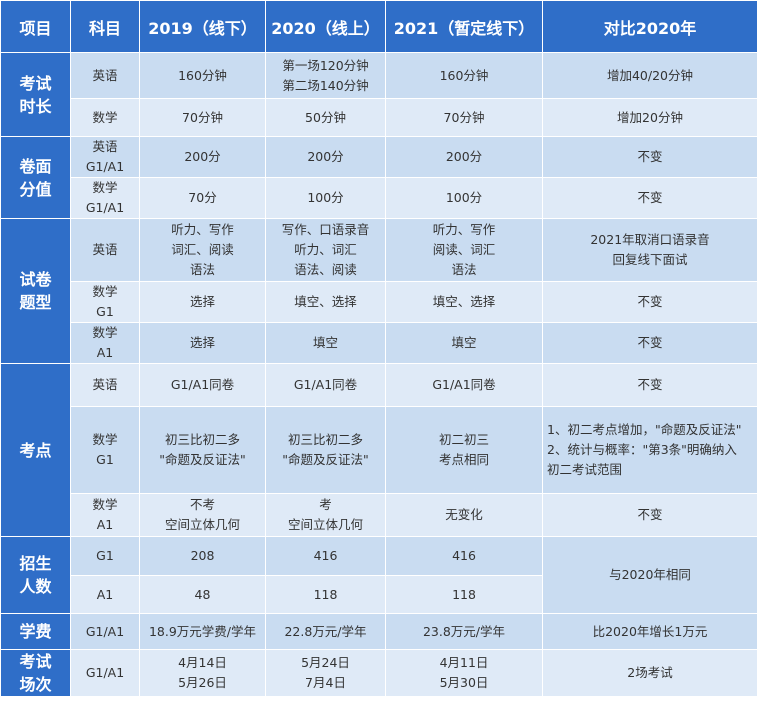 The width and height of the screenshot is (757, 706). Describe the element at coordinates (325, 157) in the screenshot. I see `cell-2020: 200分` at that location.